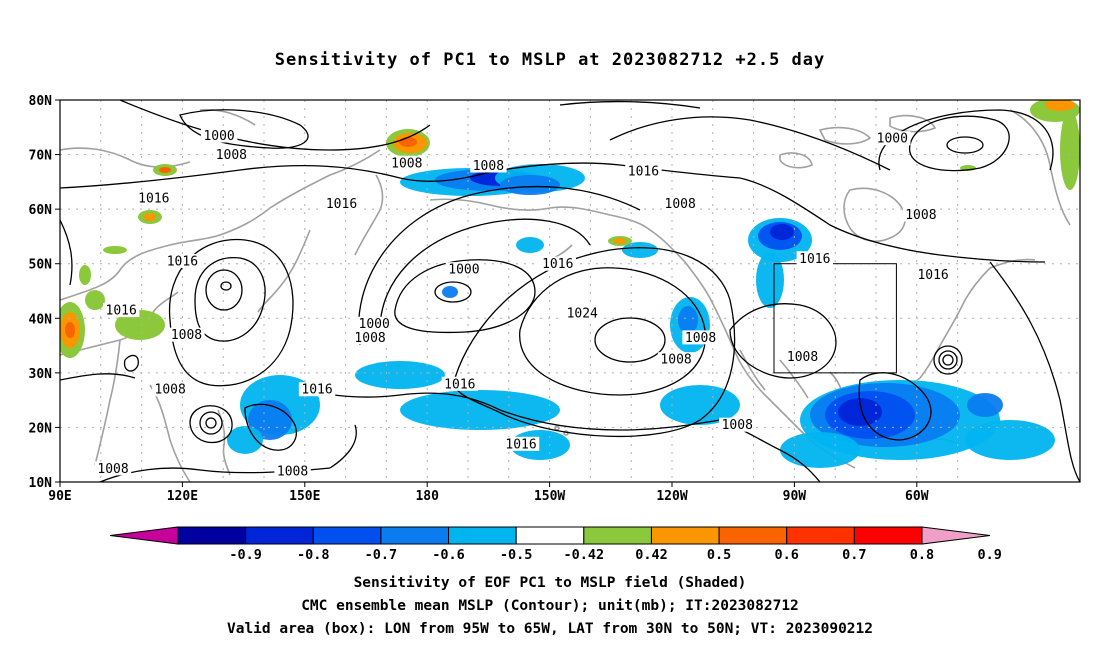 This screenshot has width=1100, height=650. I want to click on lon-tick-label: 150E, so click(304, 496).